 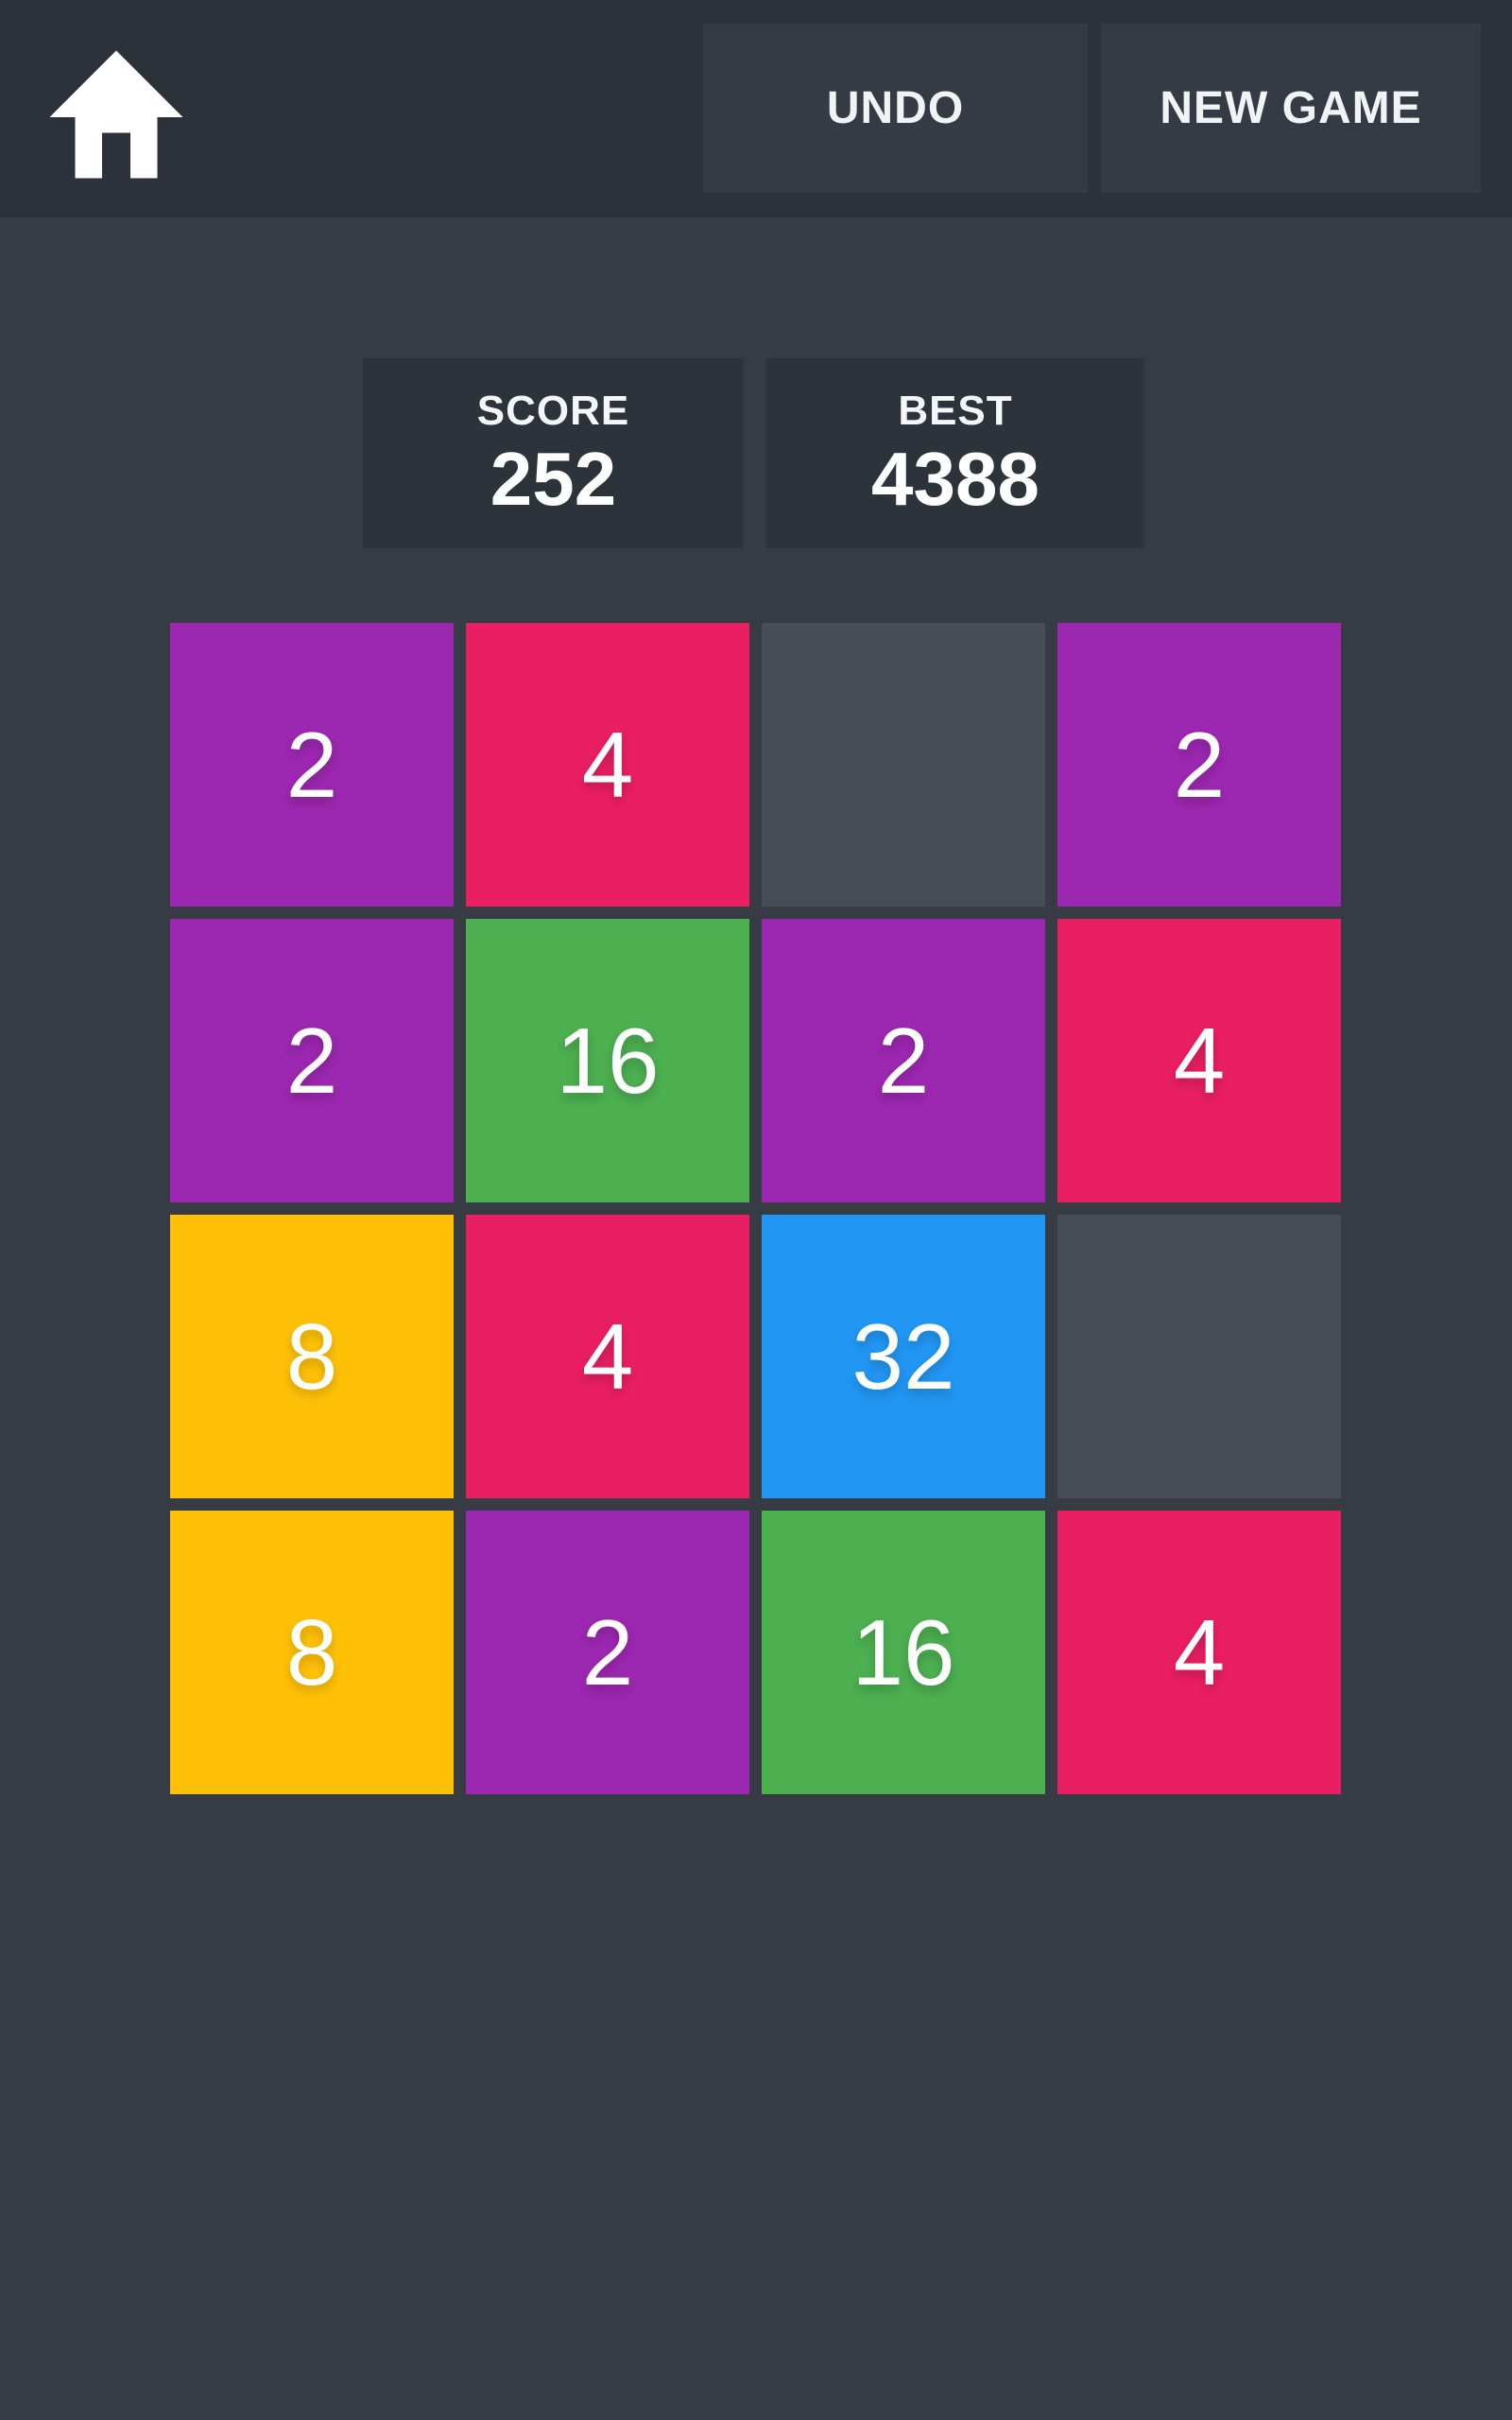 I want to click on best-box: BEST 4388, so click(x=955, y=453).